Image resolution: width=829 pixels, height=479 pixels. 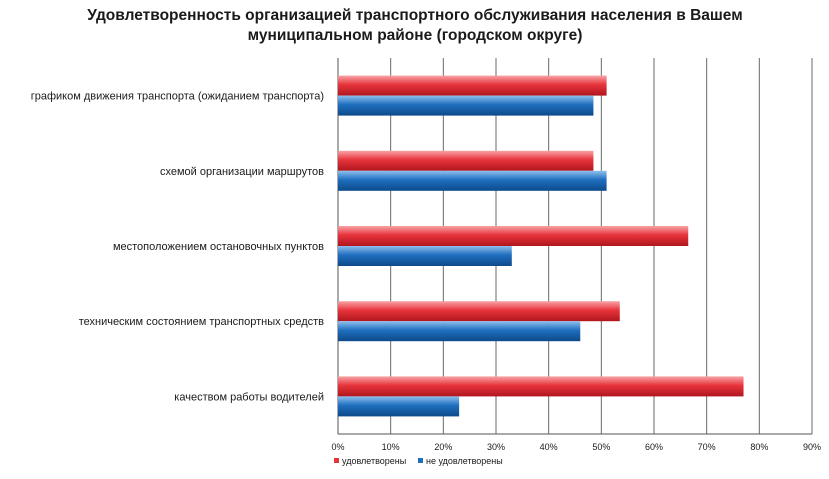 I want to click on x-tick-label: 50%, so click(x=601, y=447).